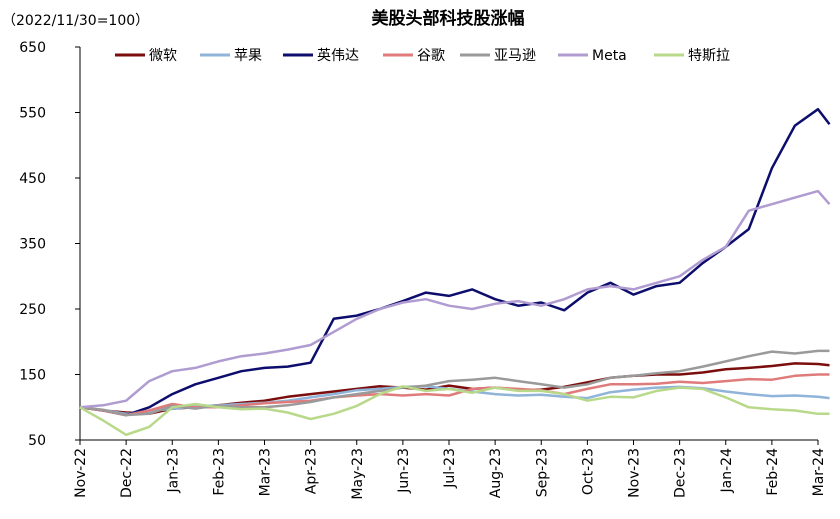 This screenshot has height=519, width=840. I want to click on x-tick-label: Dec-22, so click(127, 473).